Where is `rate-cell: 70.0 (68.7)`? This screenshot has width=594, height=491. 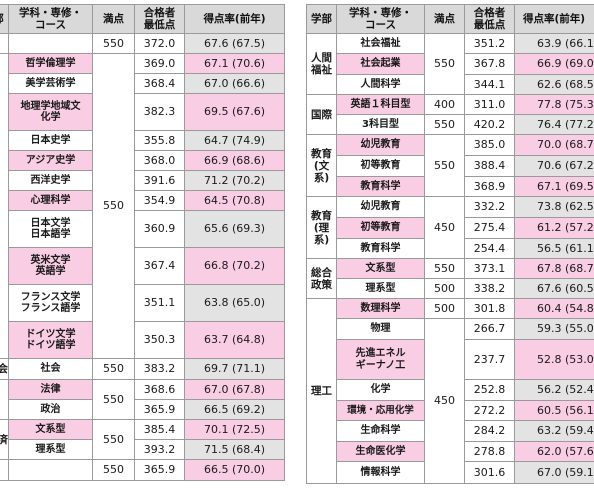 rate-cell: 70.0 (68.7) is located at coordinates (554, 145).